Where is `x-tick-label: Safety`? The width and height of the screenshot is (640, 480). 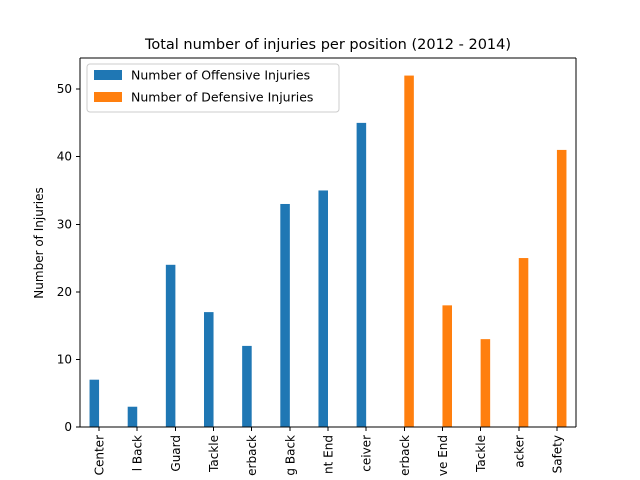 x-tick-label: Safety is located at coordinates (557, 454).